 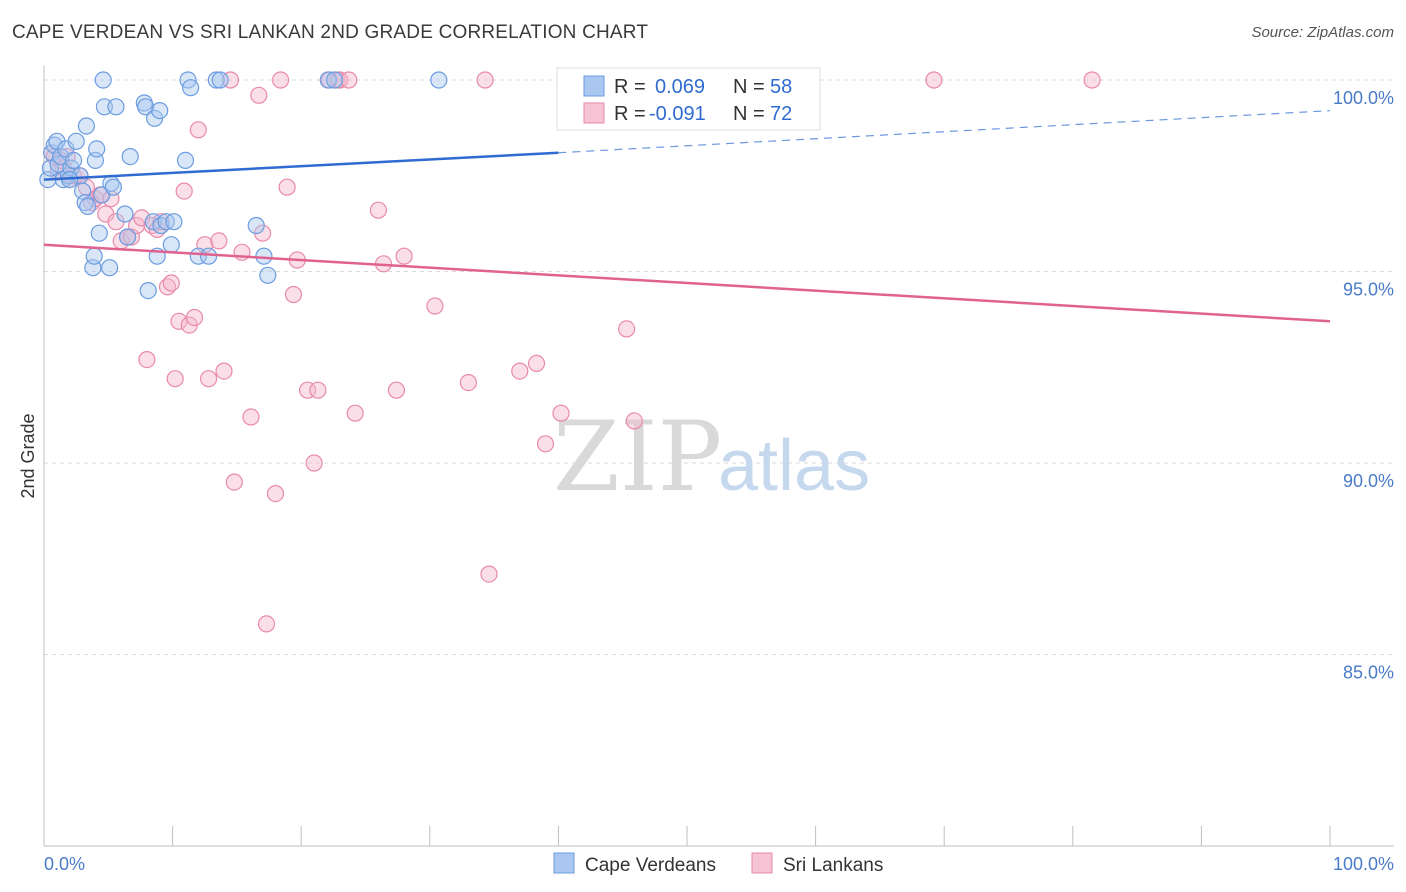 What do you see at coordinates (630, 87) in the screenshot?
I see `legend-r-label-cape: R =` at bounding box center [630, 87].